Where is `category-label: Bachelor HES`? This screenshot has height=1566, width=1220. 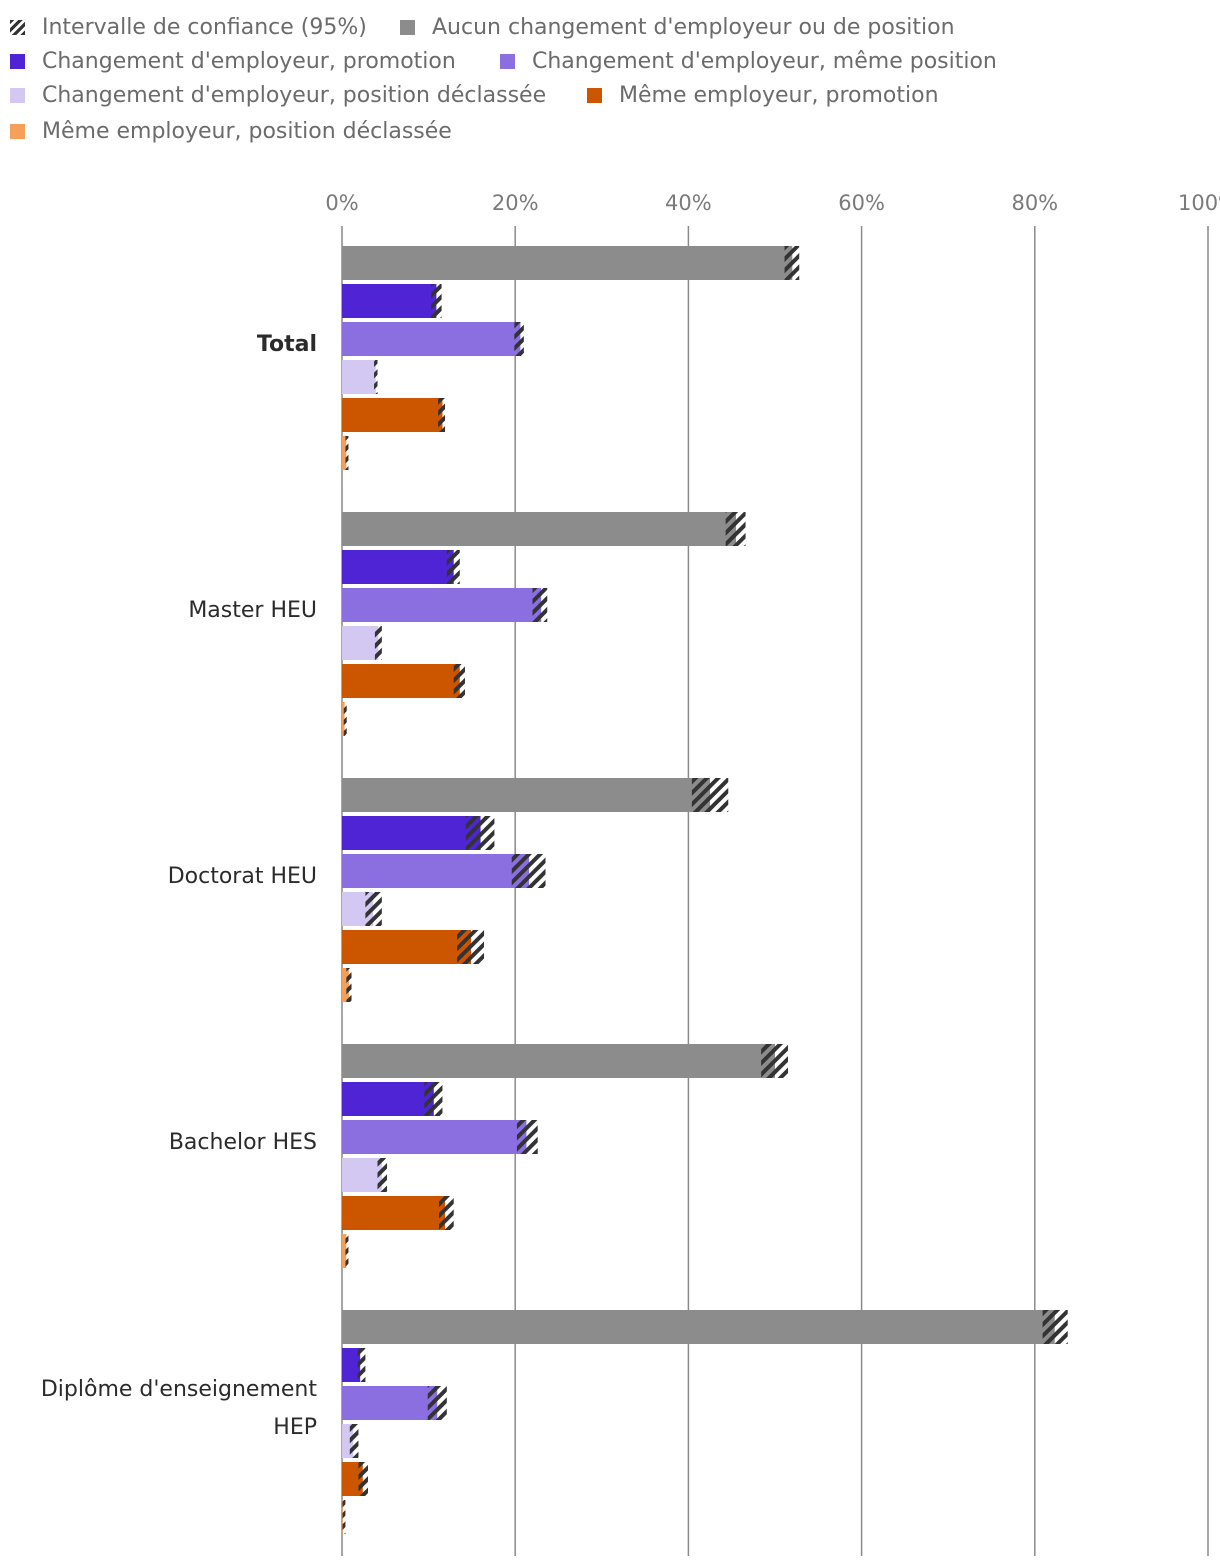 category-label: Bachelor HES is located at coordinates (243, 1142).